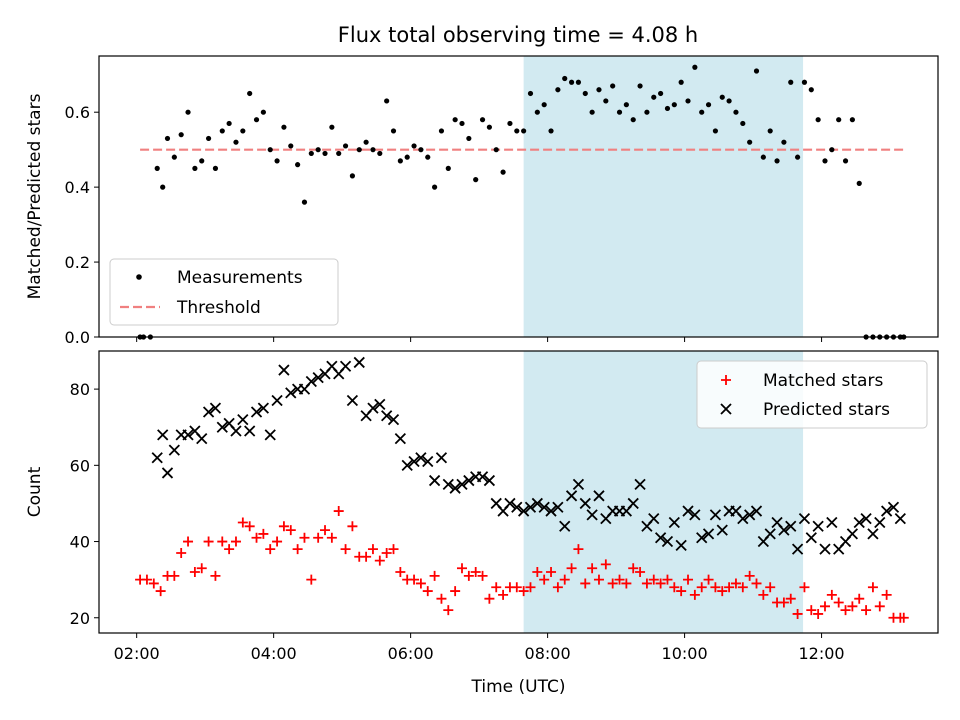  I want to click on y-tick-label: 40, so click(80, 542).